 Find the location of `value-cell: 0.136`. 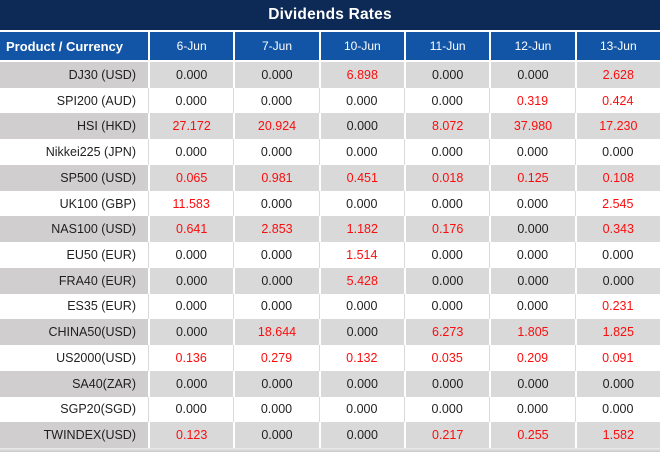

value-cell: 0.136 is located at coordinates (191, 358).